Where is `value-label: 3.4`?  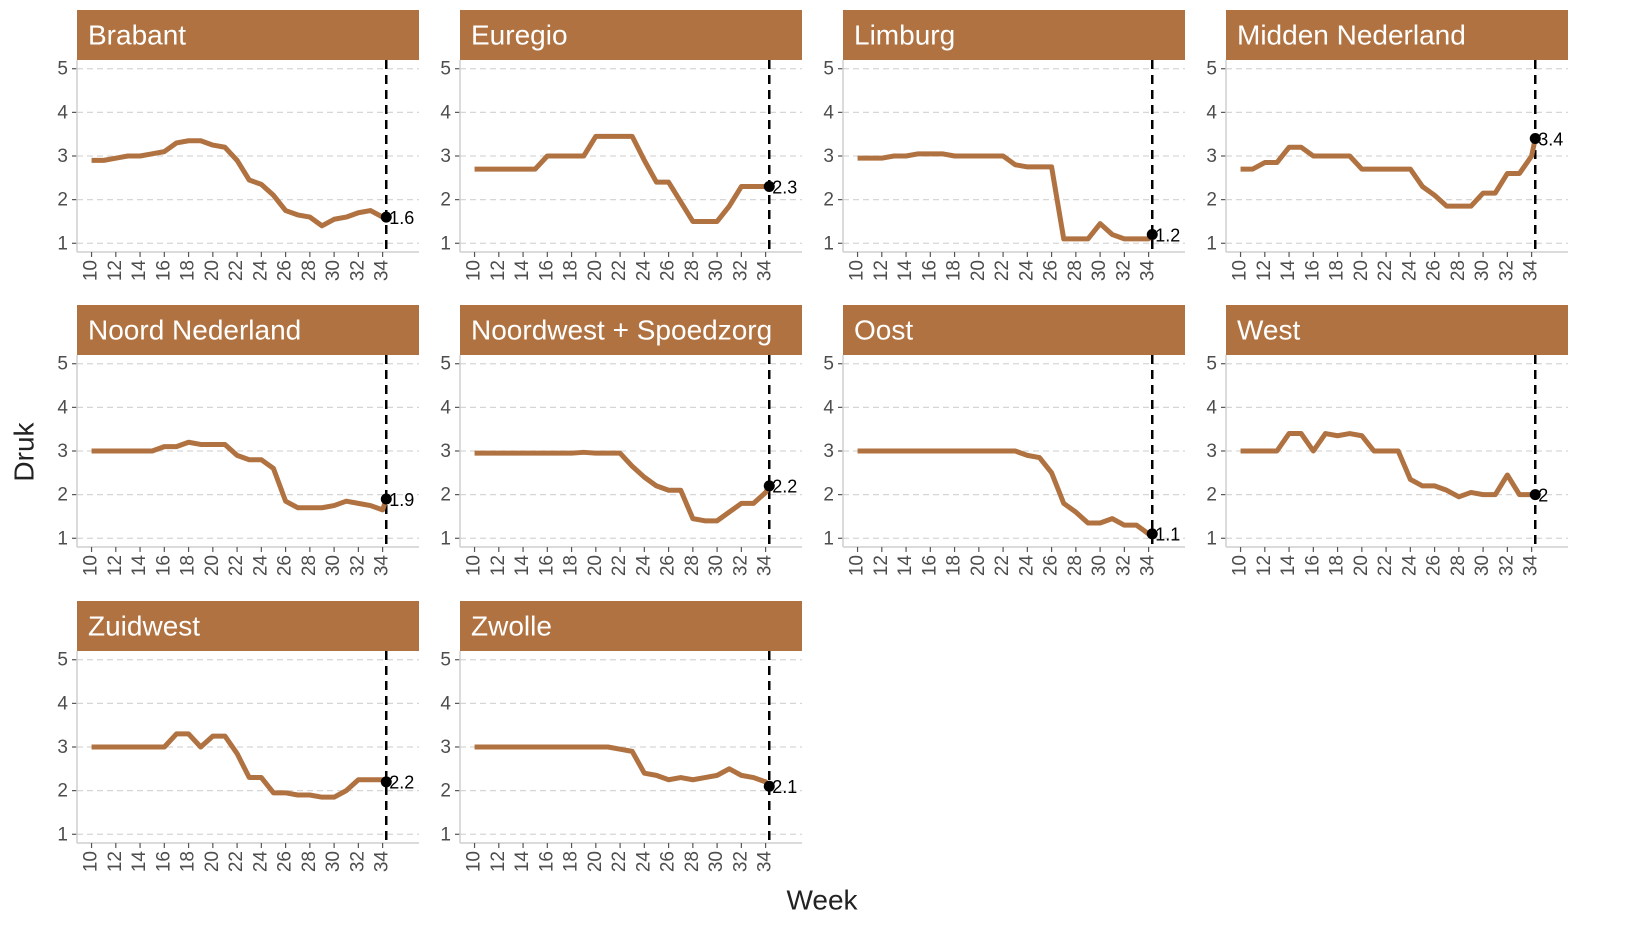 value-label: 3.4 is located at coordinates (1550, 139).